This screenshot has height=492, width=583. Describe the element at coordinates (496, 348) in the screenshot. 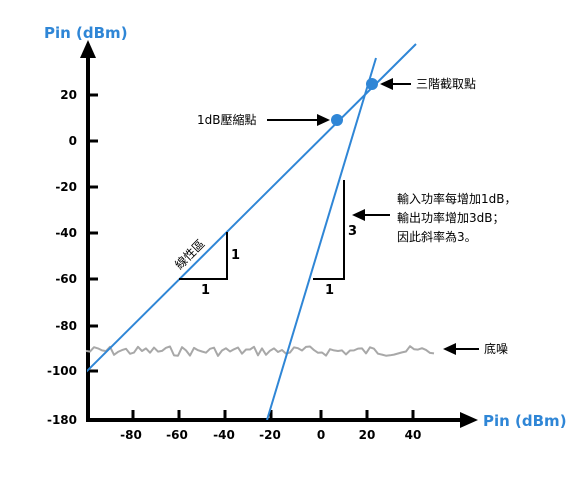

I see `noise-floor-label: 底噪` at that location.